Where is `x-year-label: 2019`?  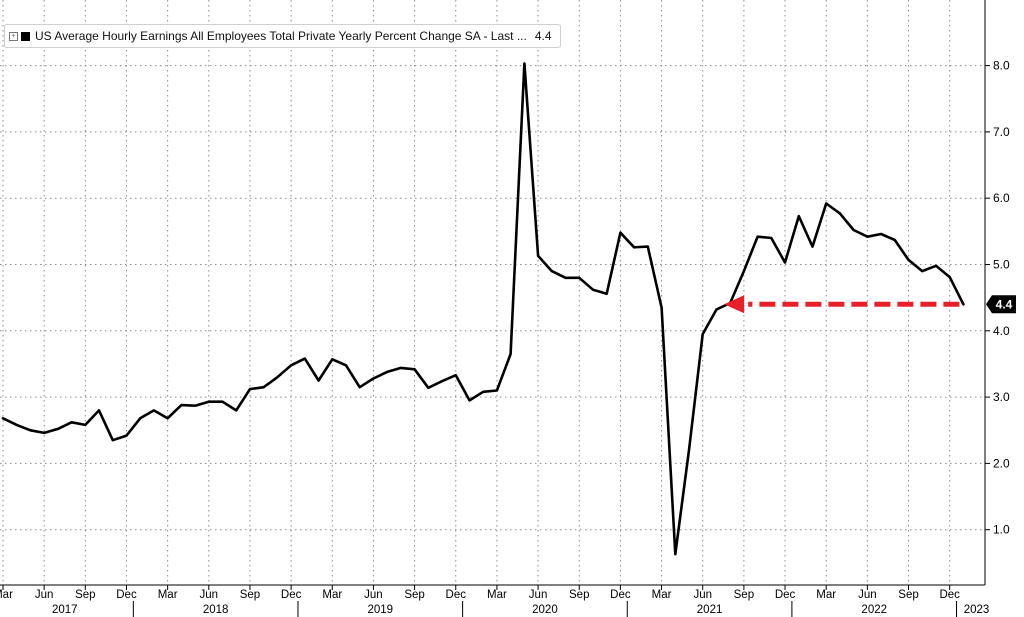 x-year-label: 2019 is located at coordinates (381, 610).